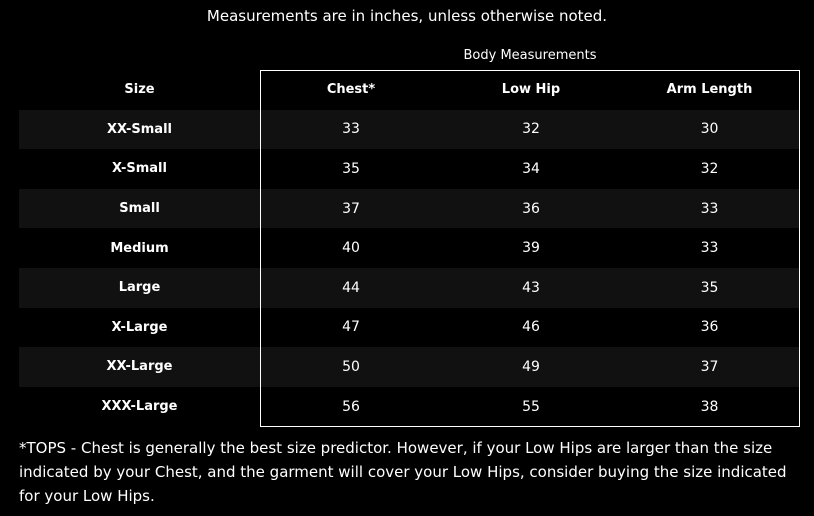  Describe the element at coordinates (139, 407) in the screenshot. I see `cell-size: XXX-Large` at that location.